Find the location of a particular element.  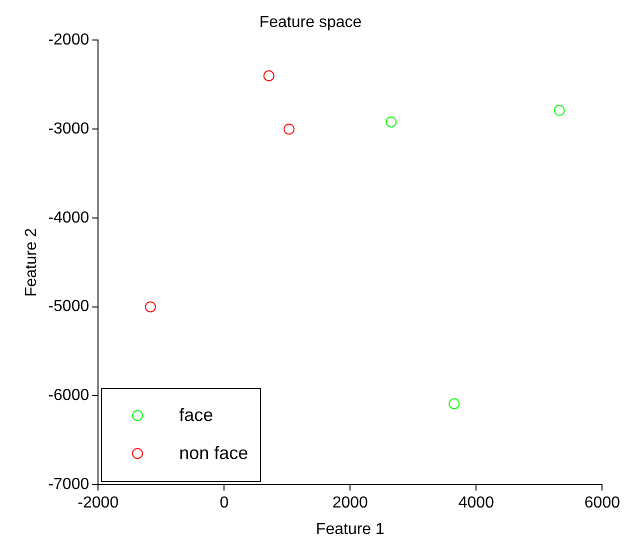

y-tick-label: -2000 is located at coordinates (69, 40).